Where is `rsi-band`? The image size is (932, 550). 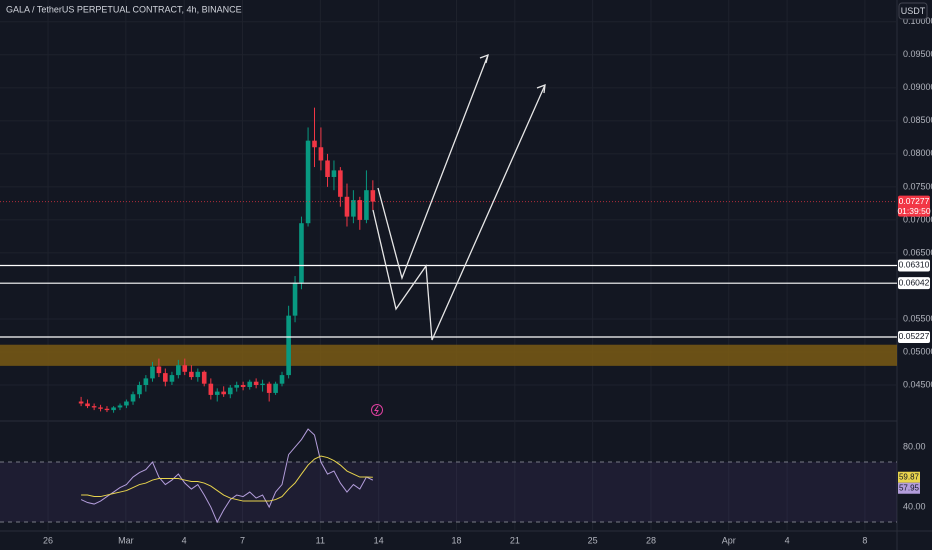
rsi-band is located at coordinates (448, 492).